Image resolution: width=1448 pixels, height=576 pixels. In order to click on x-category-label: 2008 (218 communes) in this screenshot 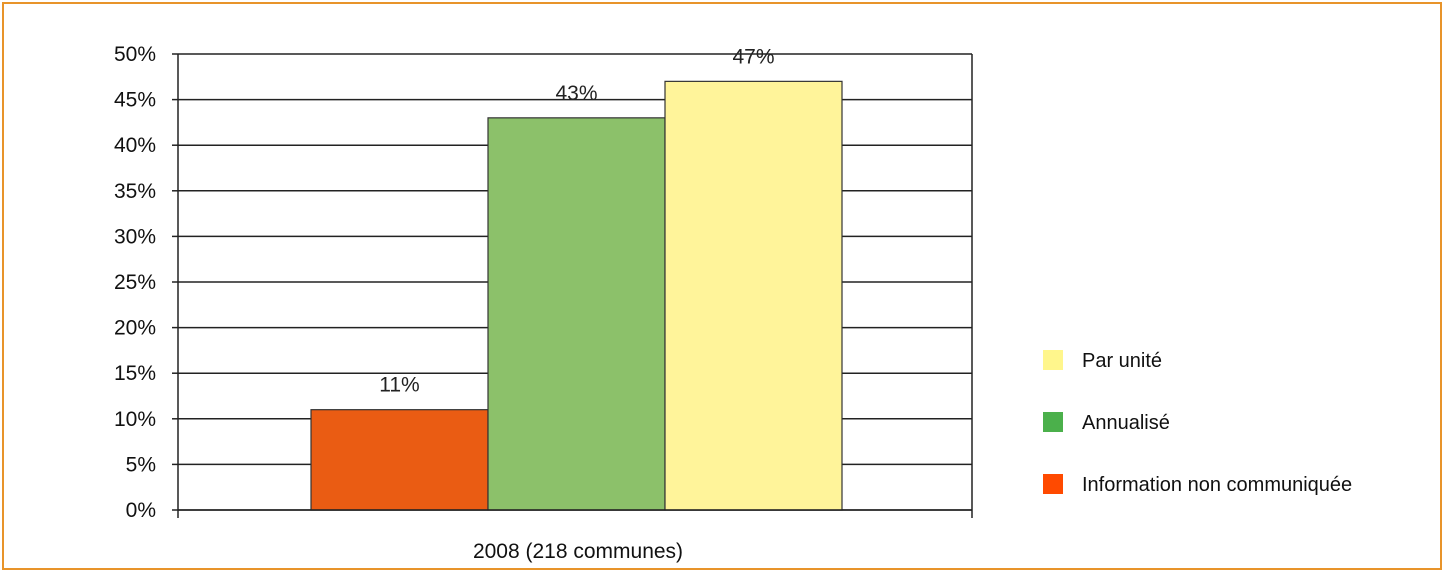, I will do `click(578, 551)`.